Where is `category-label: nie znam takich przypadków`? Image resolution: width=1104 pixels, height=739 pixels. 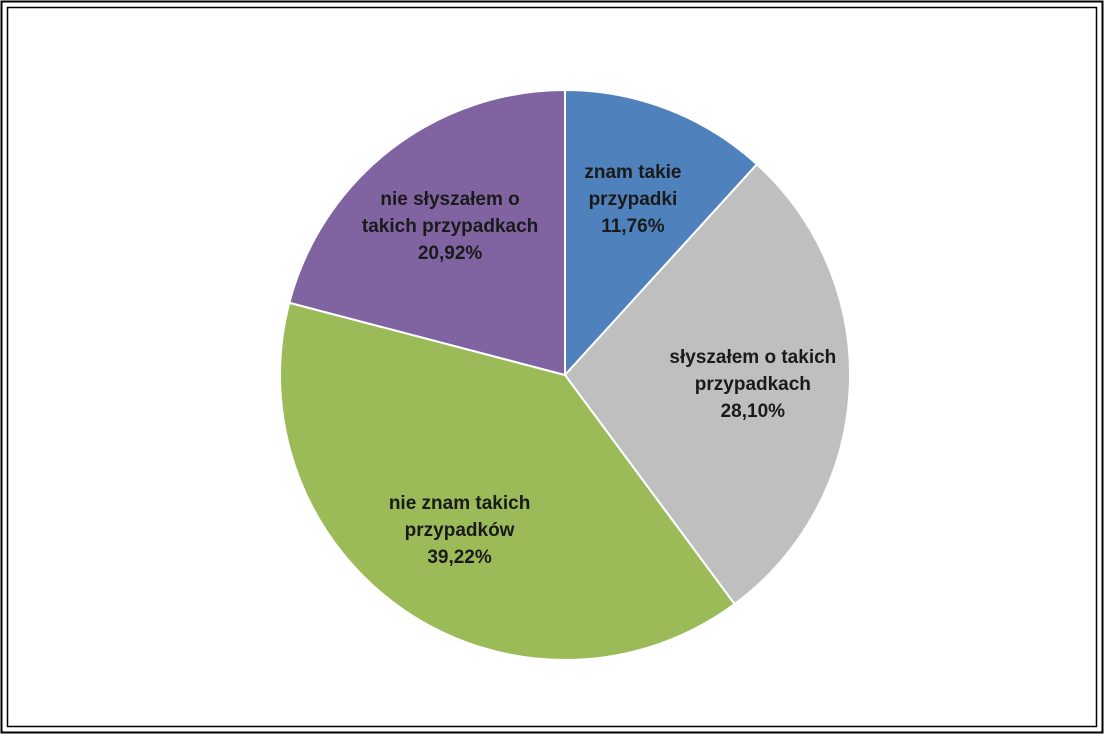
category-label: nie znam takich przypadków is located at coordinates (459, 517).